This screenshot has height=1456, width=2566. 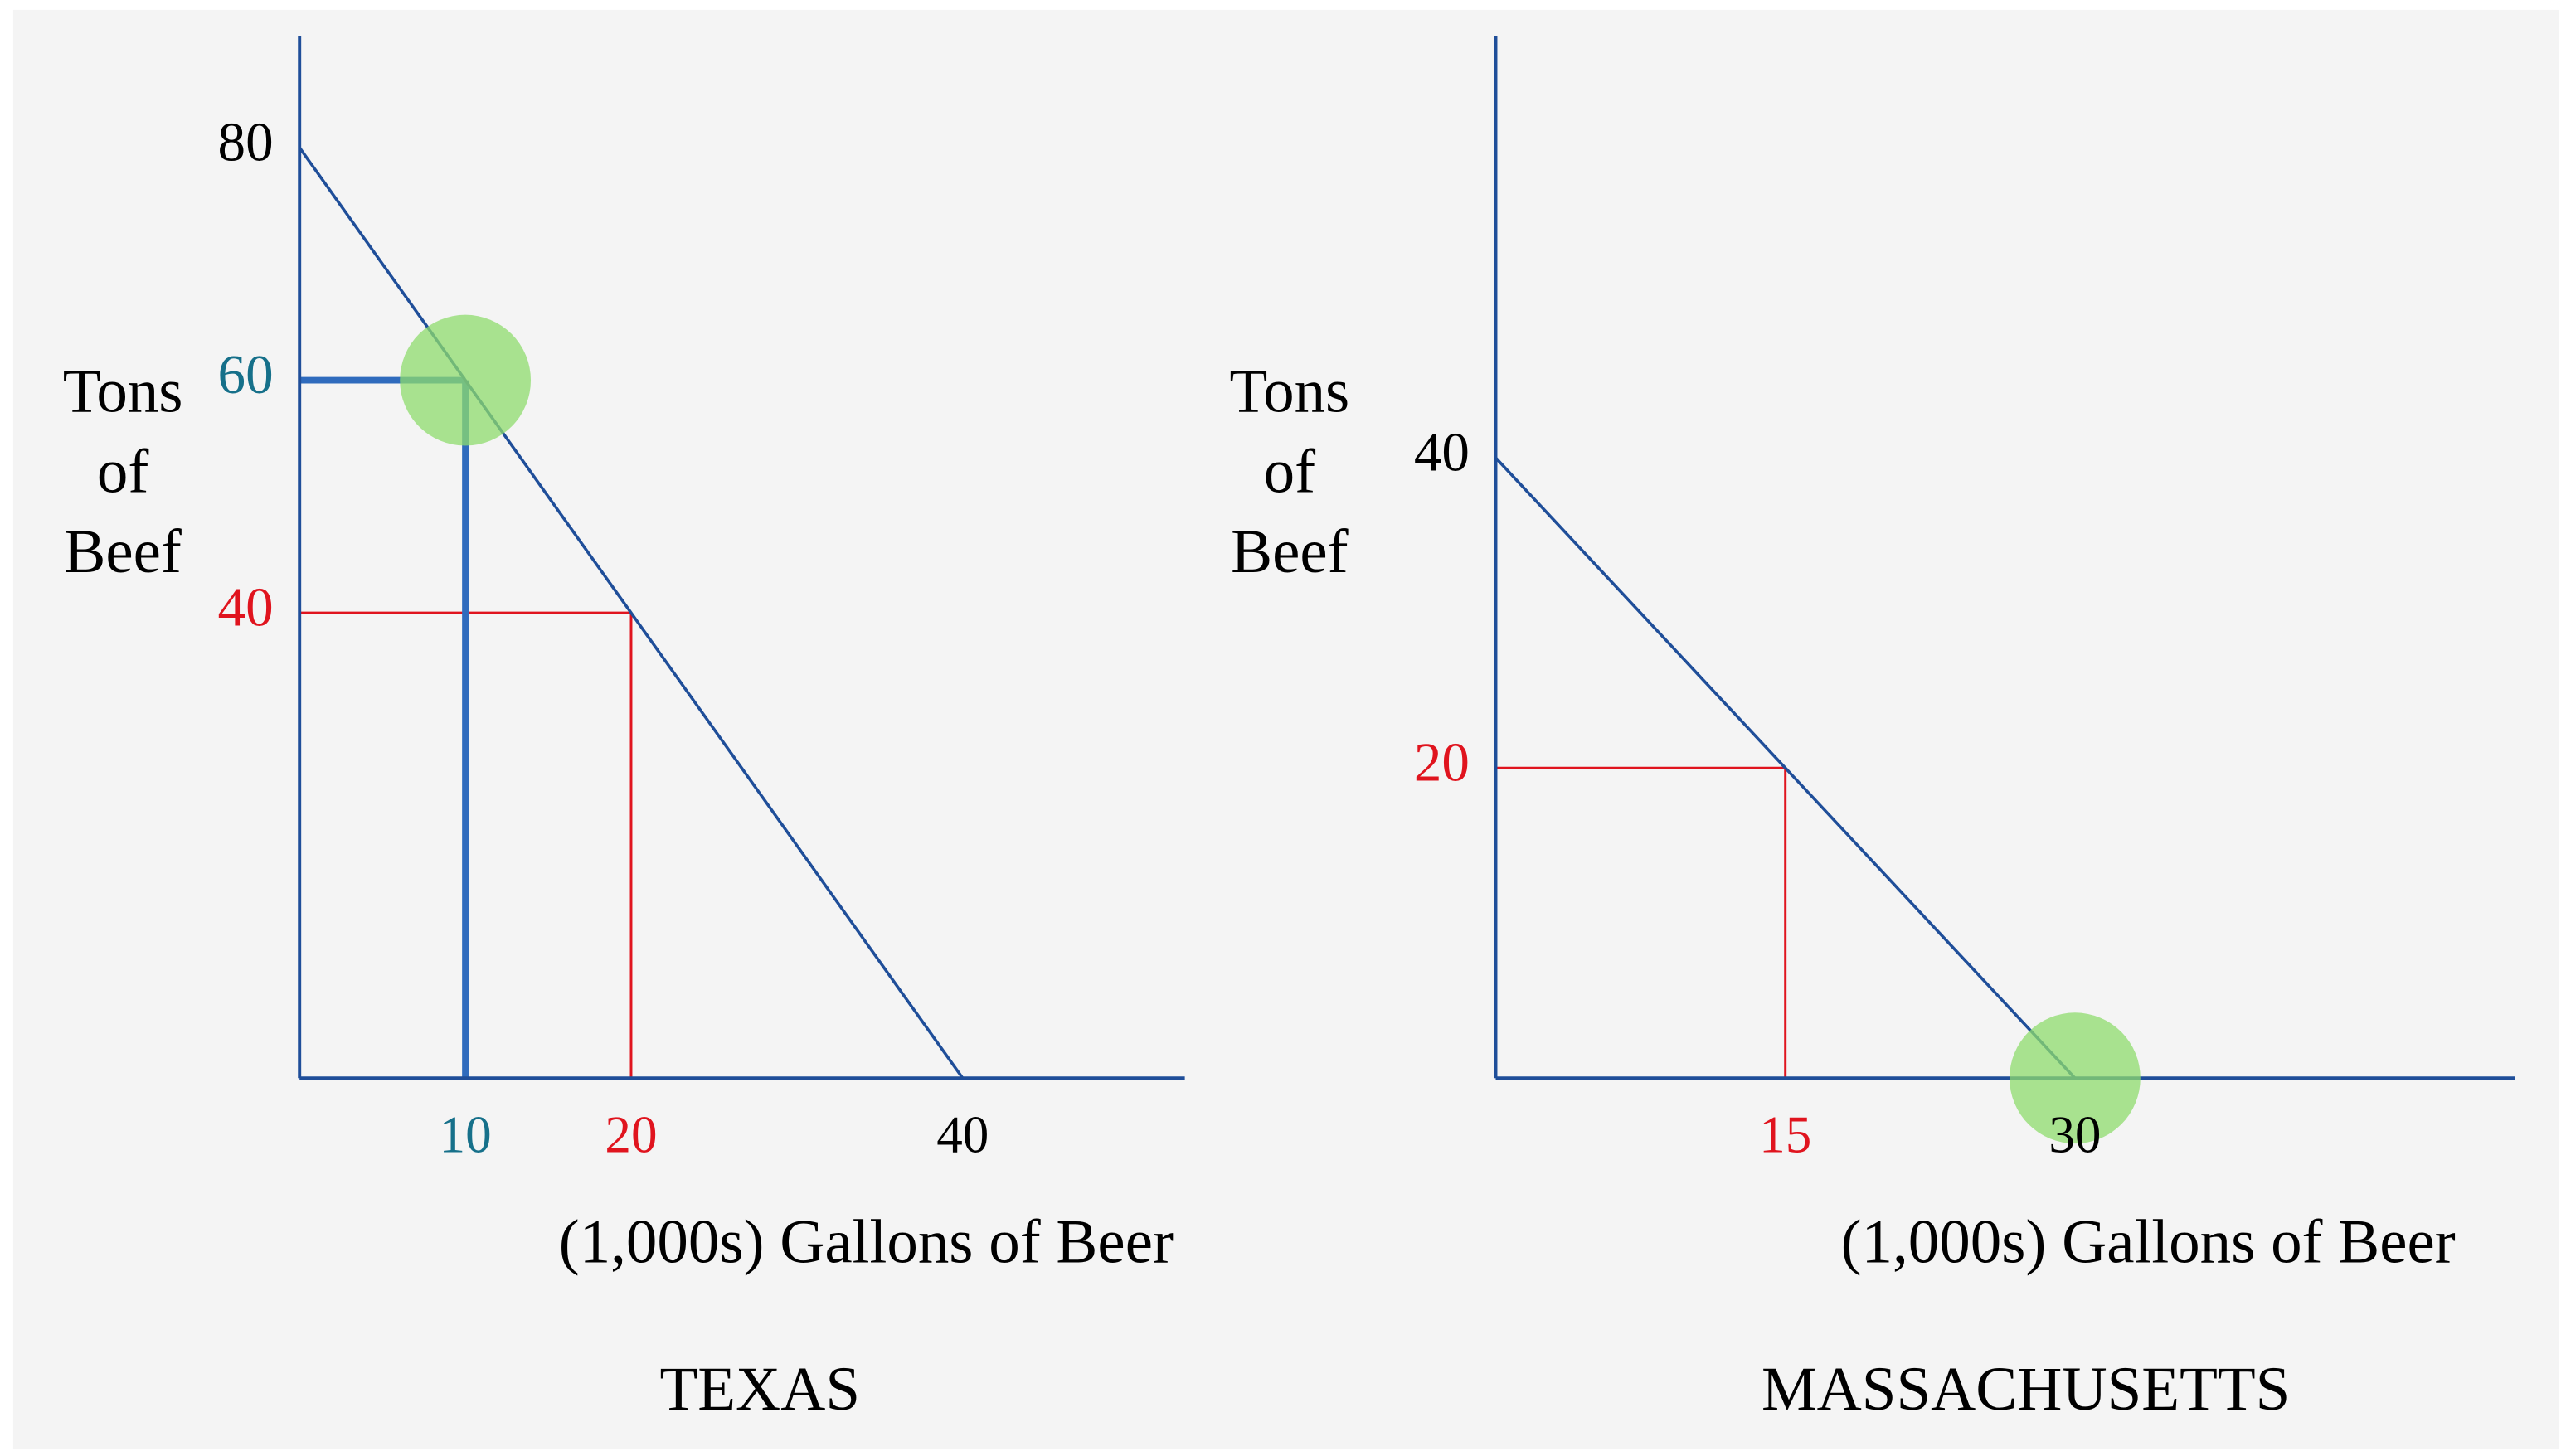 I want to click on y-tick-label: 80, so click(x=246, y=141).